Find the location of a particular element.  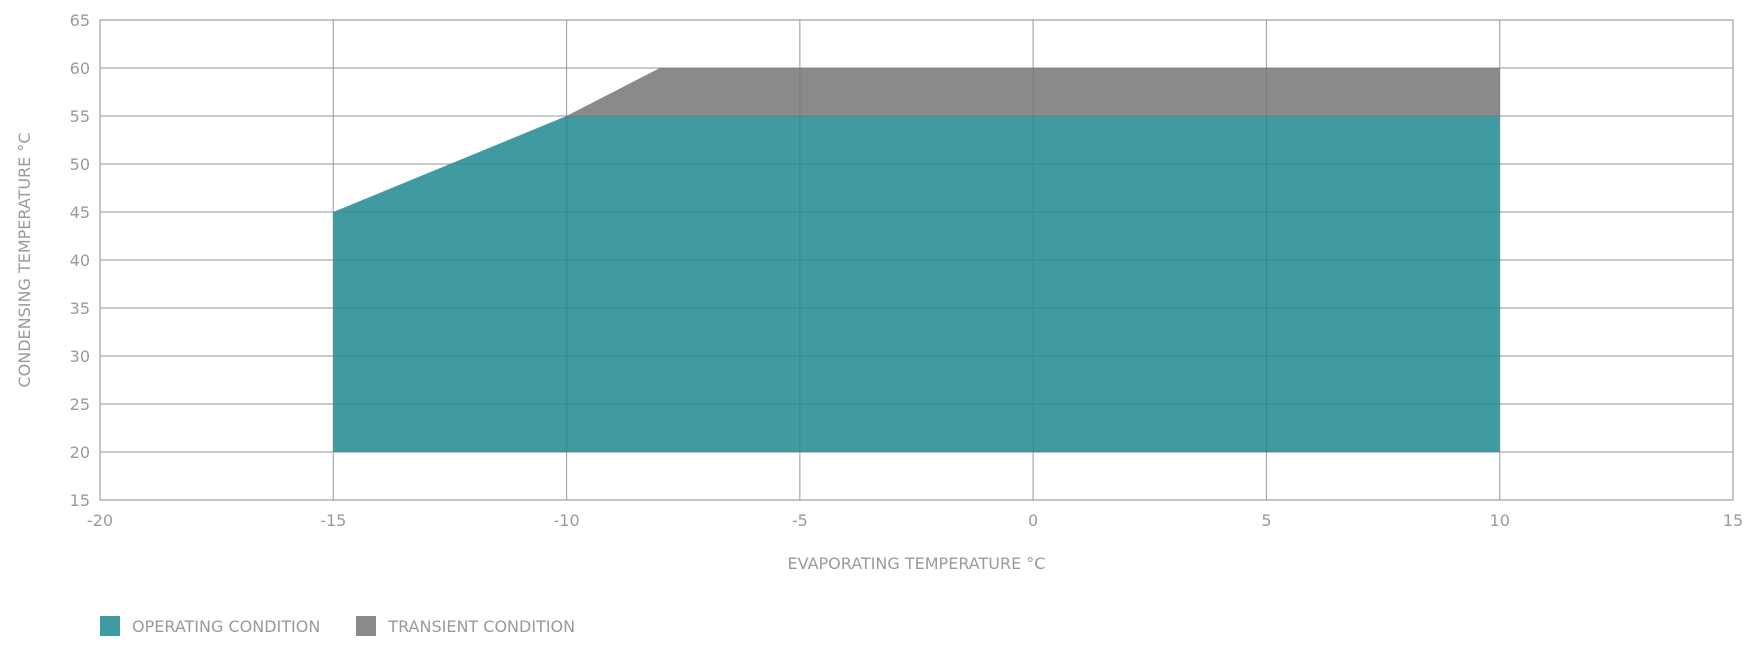

legend-label-operating: OPERATING CONDITION is located at coordinates (226, 626).